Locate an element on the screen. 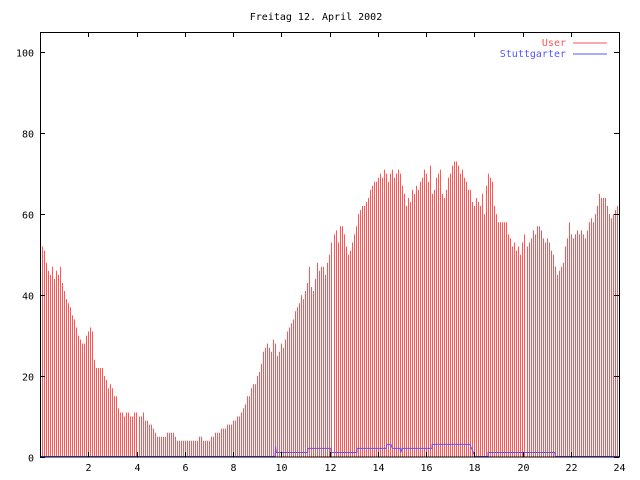 The width and height of the screenshot is (640, 480). y-tick-label: 80 is located at coordinates (28, 135).